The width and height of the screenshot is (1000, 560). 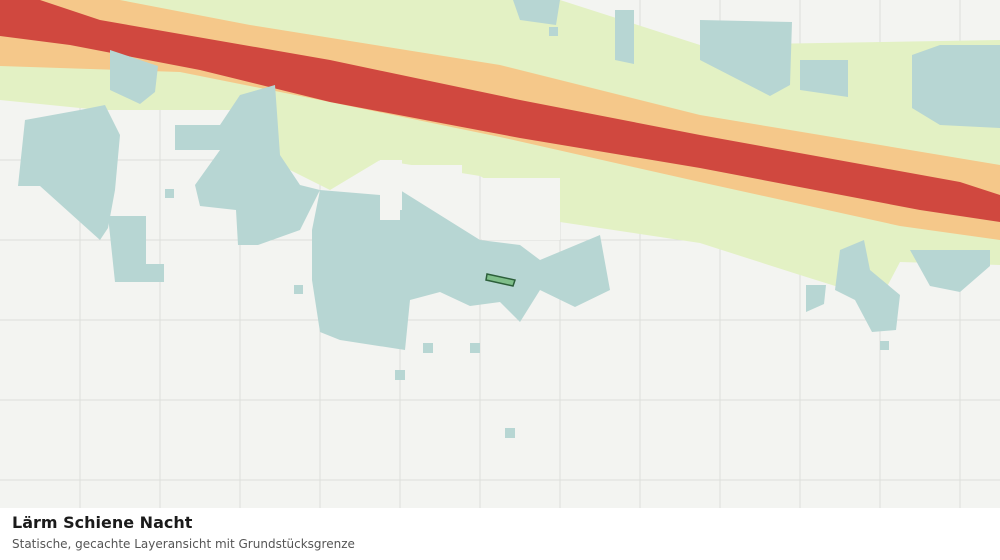 What do you see at coordinates (102, 522) in the screenshot?
I see `map-title: Lärm Schiene Nacht` at bounding box center [102, 522].